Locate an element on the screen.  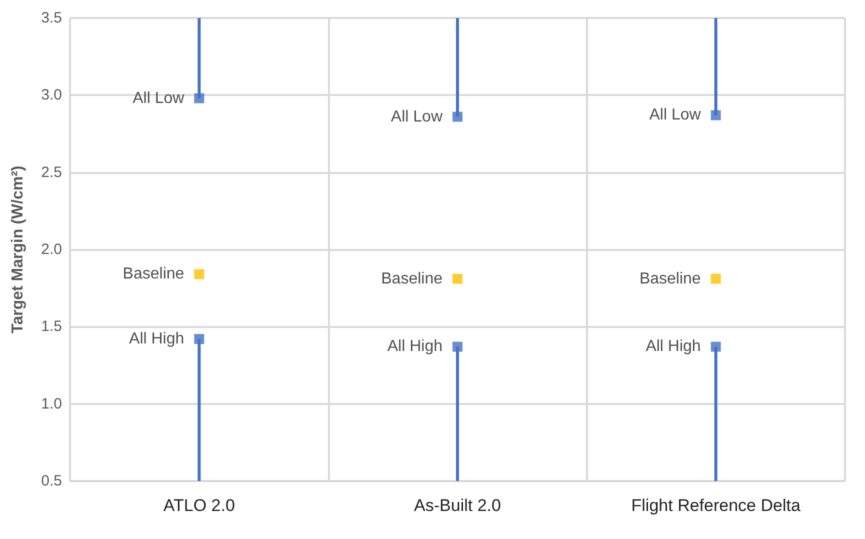
y-tick-label: 2.0 is located at coordinates (51, 249).